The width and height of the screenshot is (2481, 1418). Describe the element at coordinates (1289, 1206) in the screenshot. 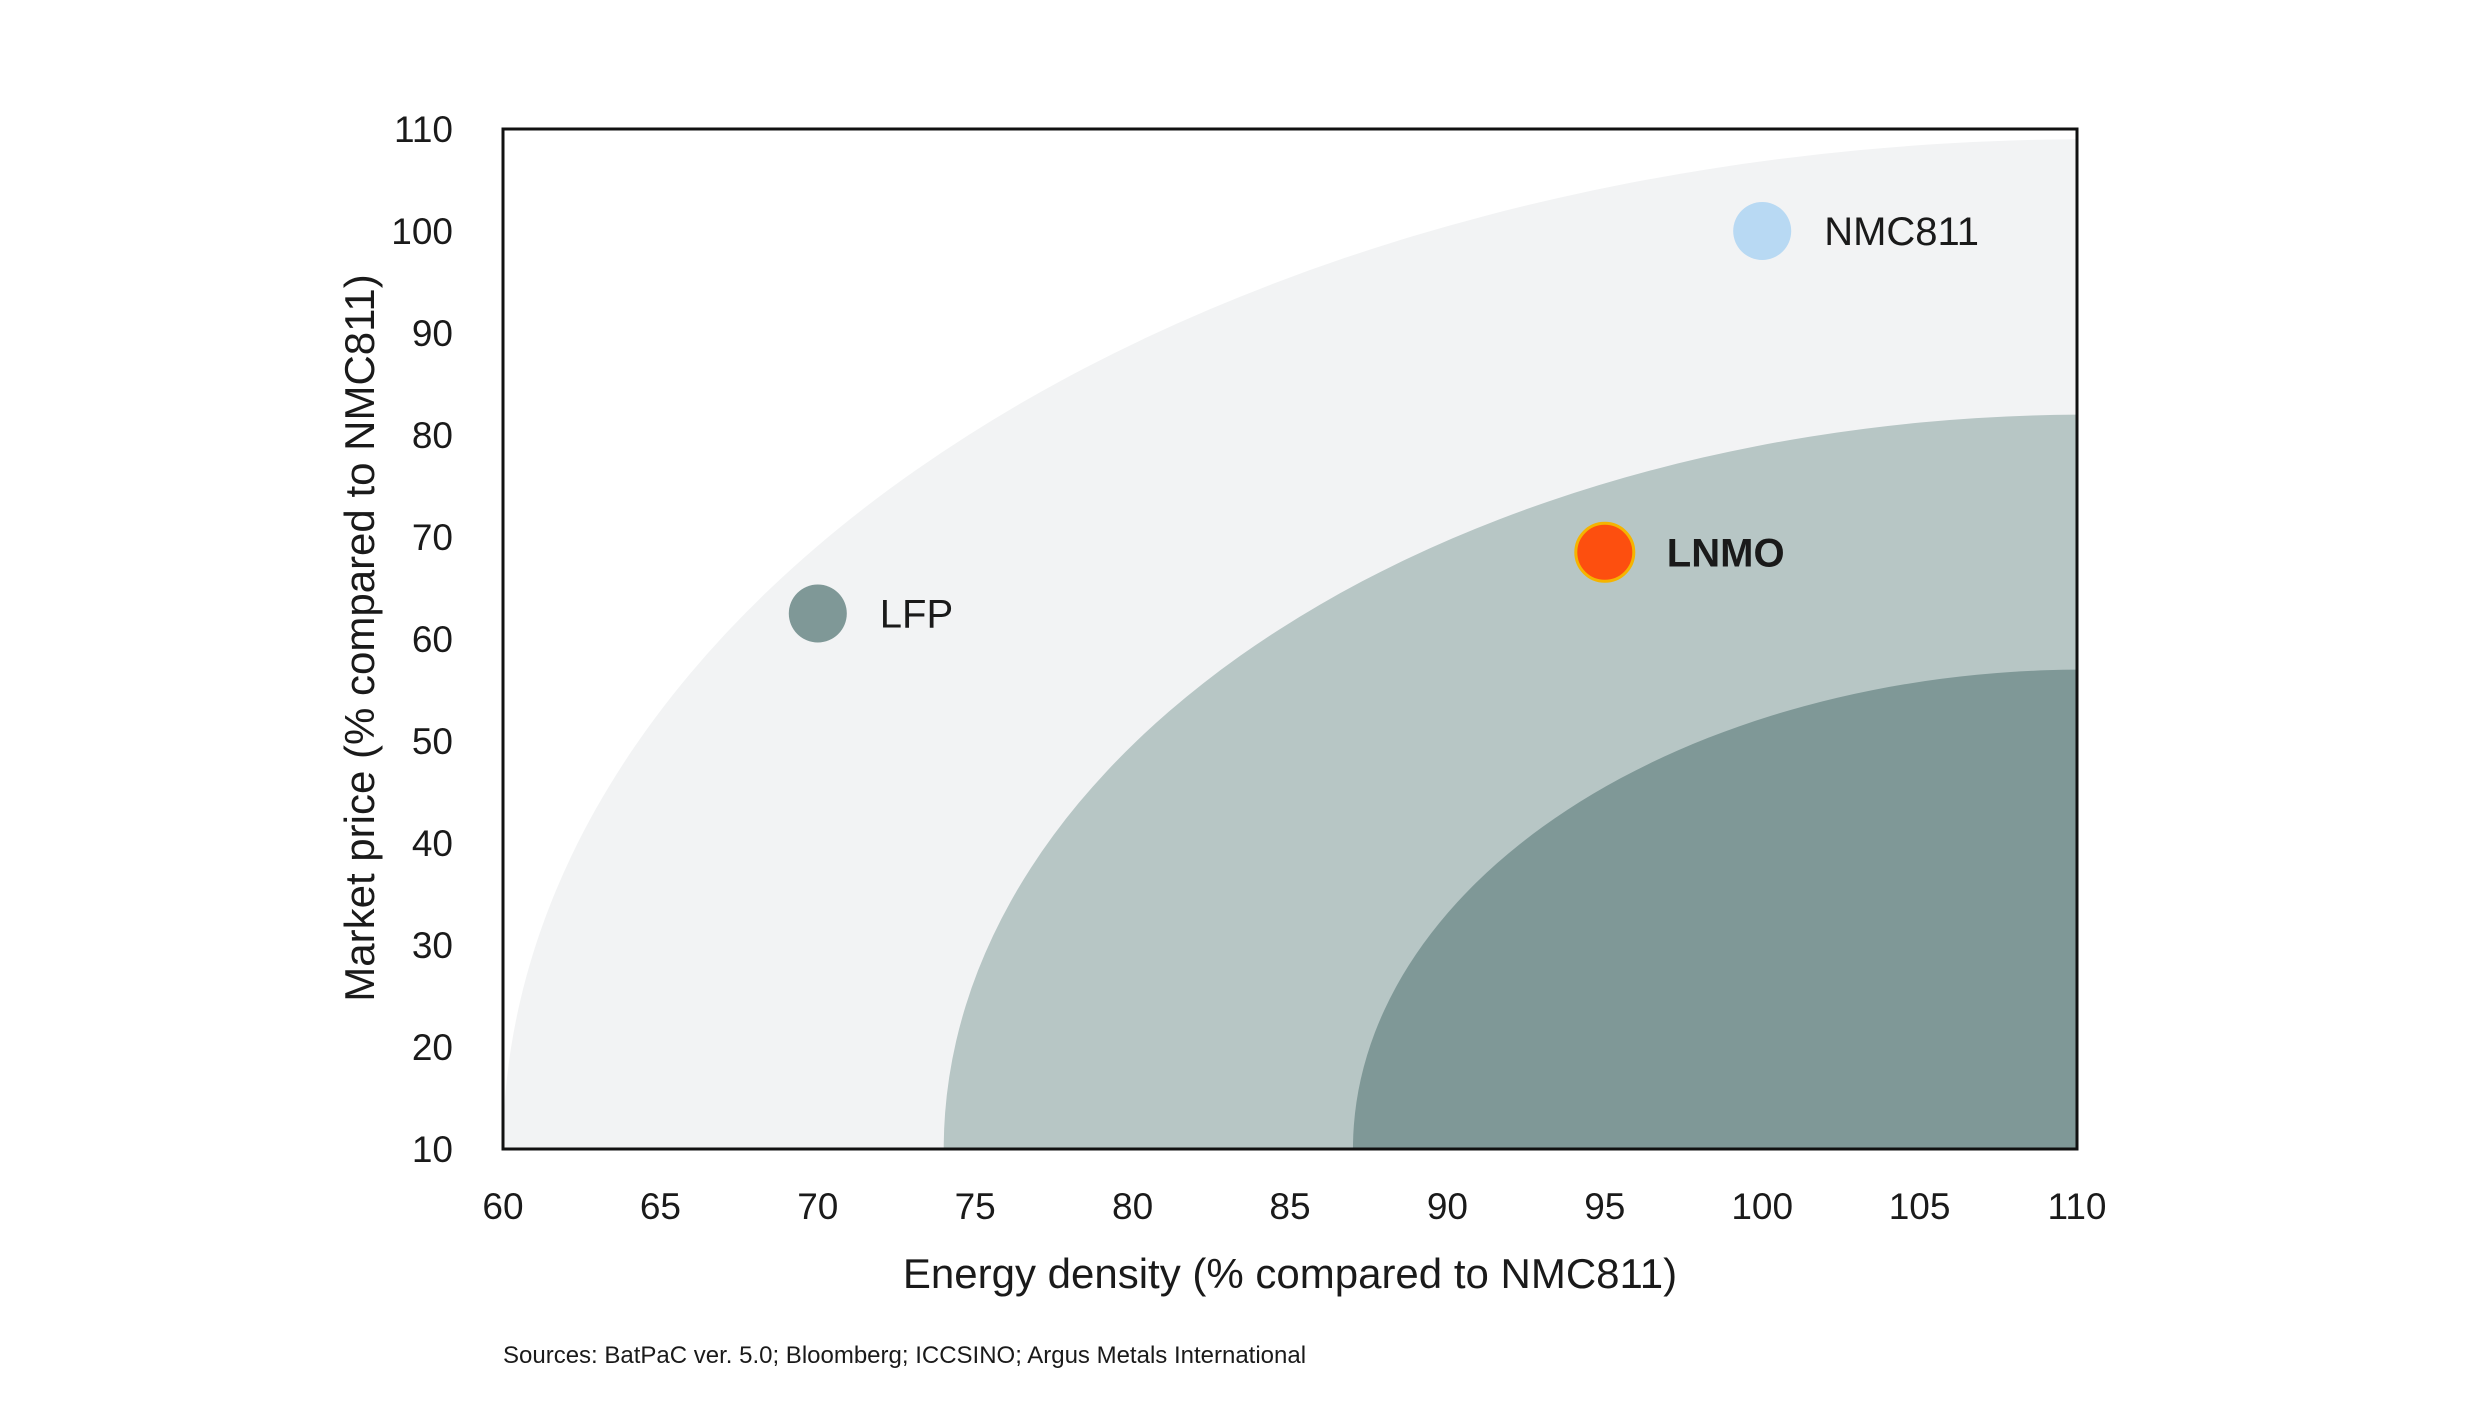

I see `x-tick-label: 85` at that location.